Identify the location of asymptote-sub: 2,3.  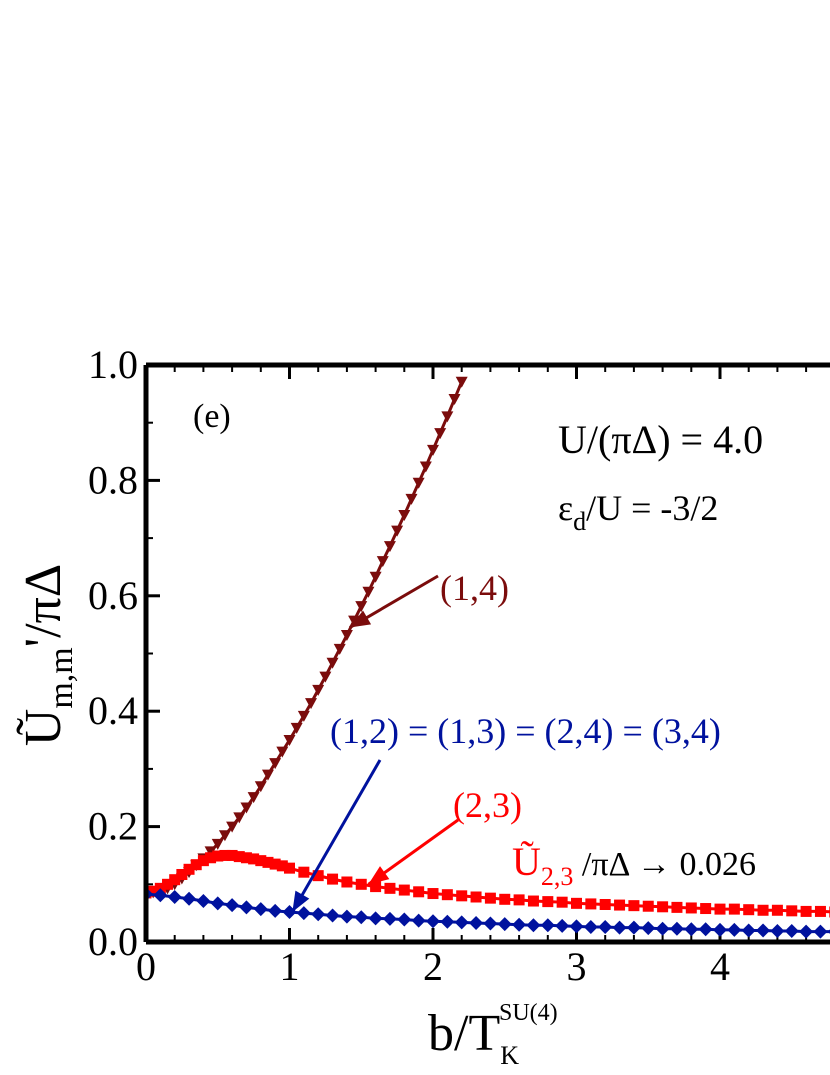
(557, 876).